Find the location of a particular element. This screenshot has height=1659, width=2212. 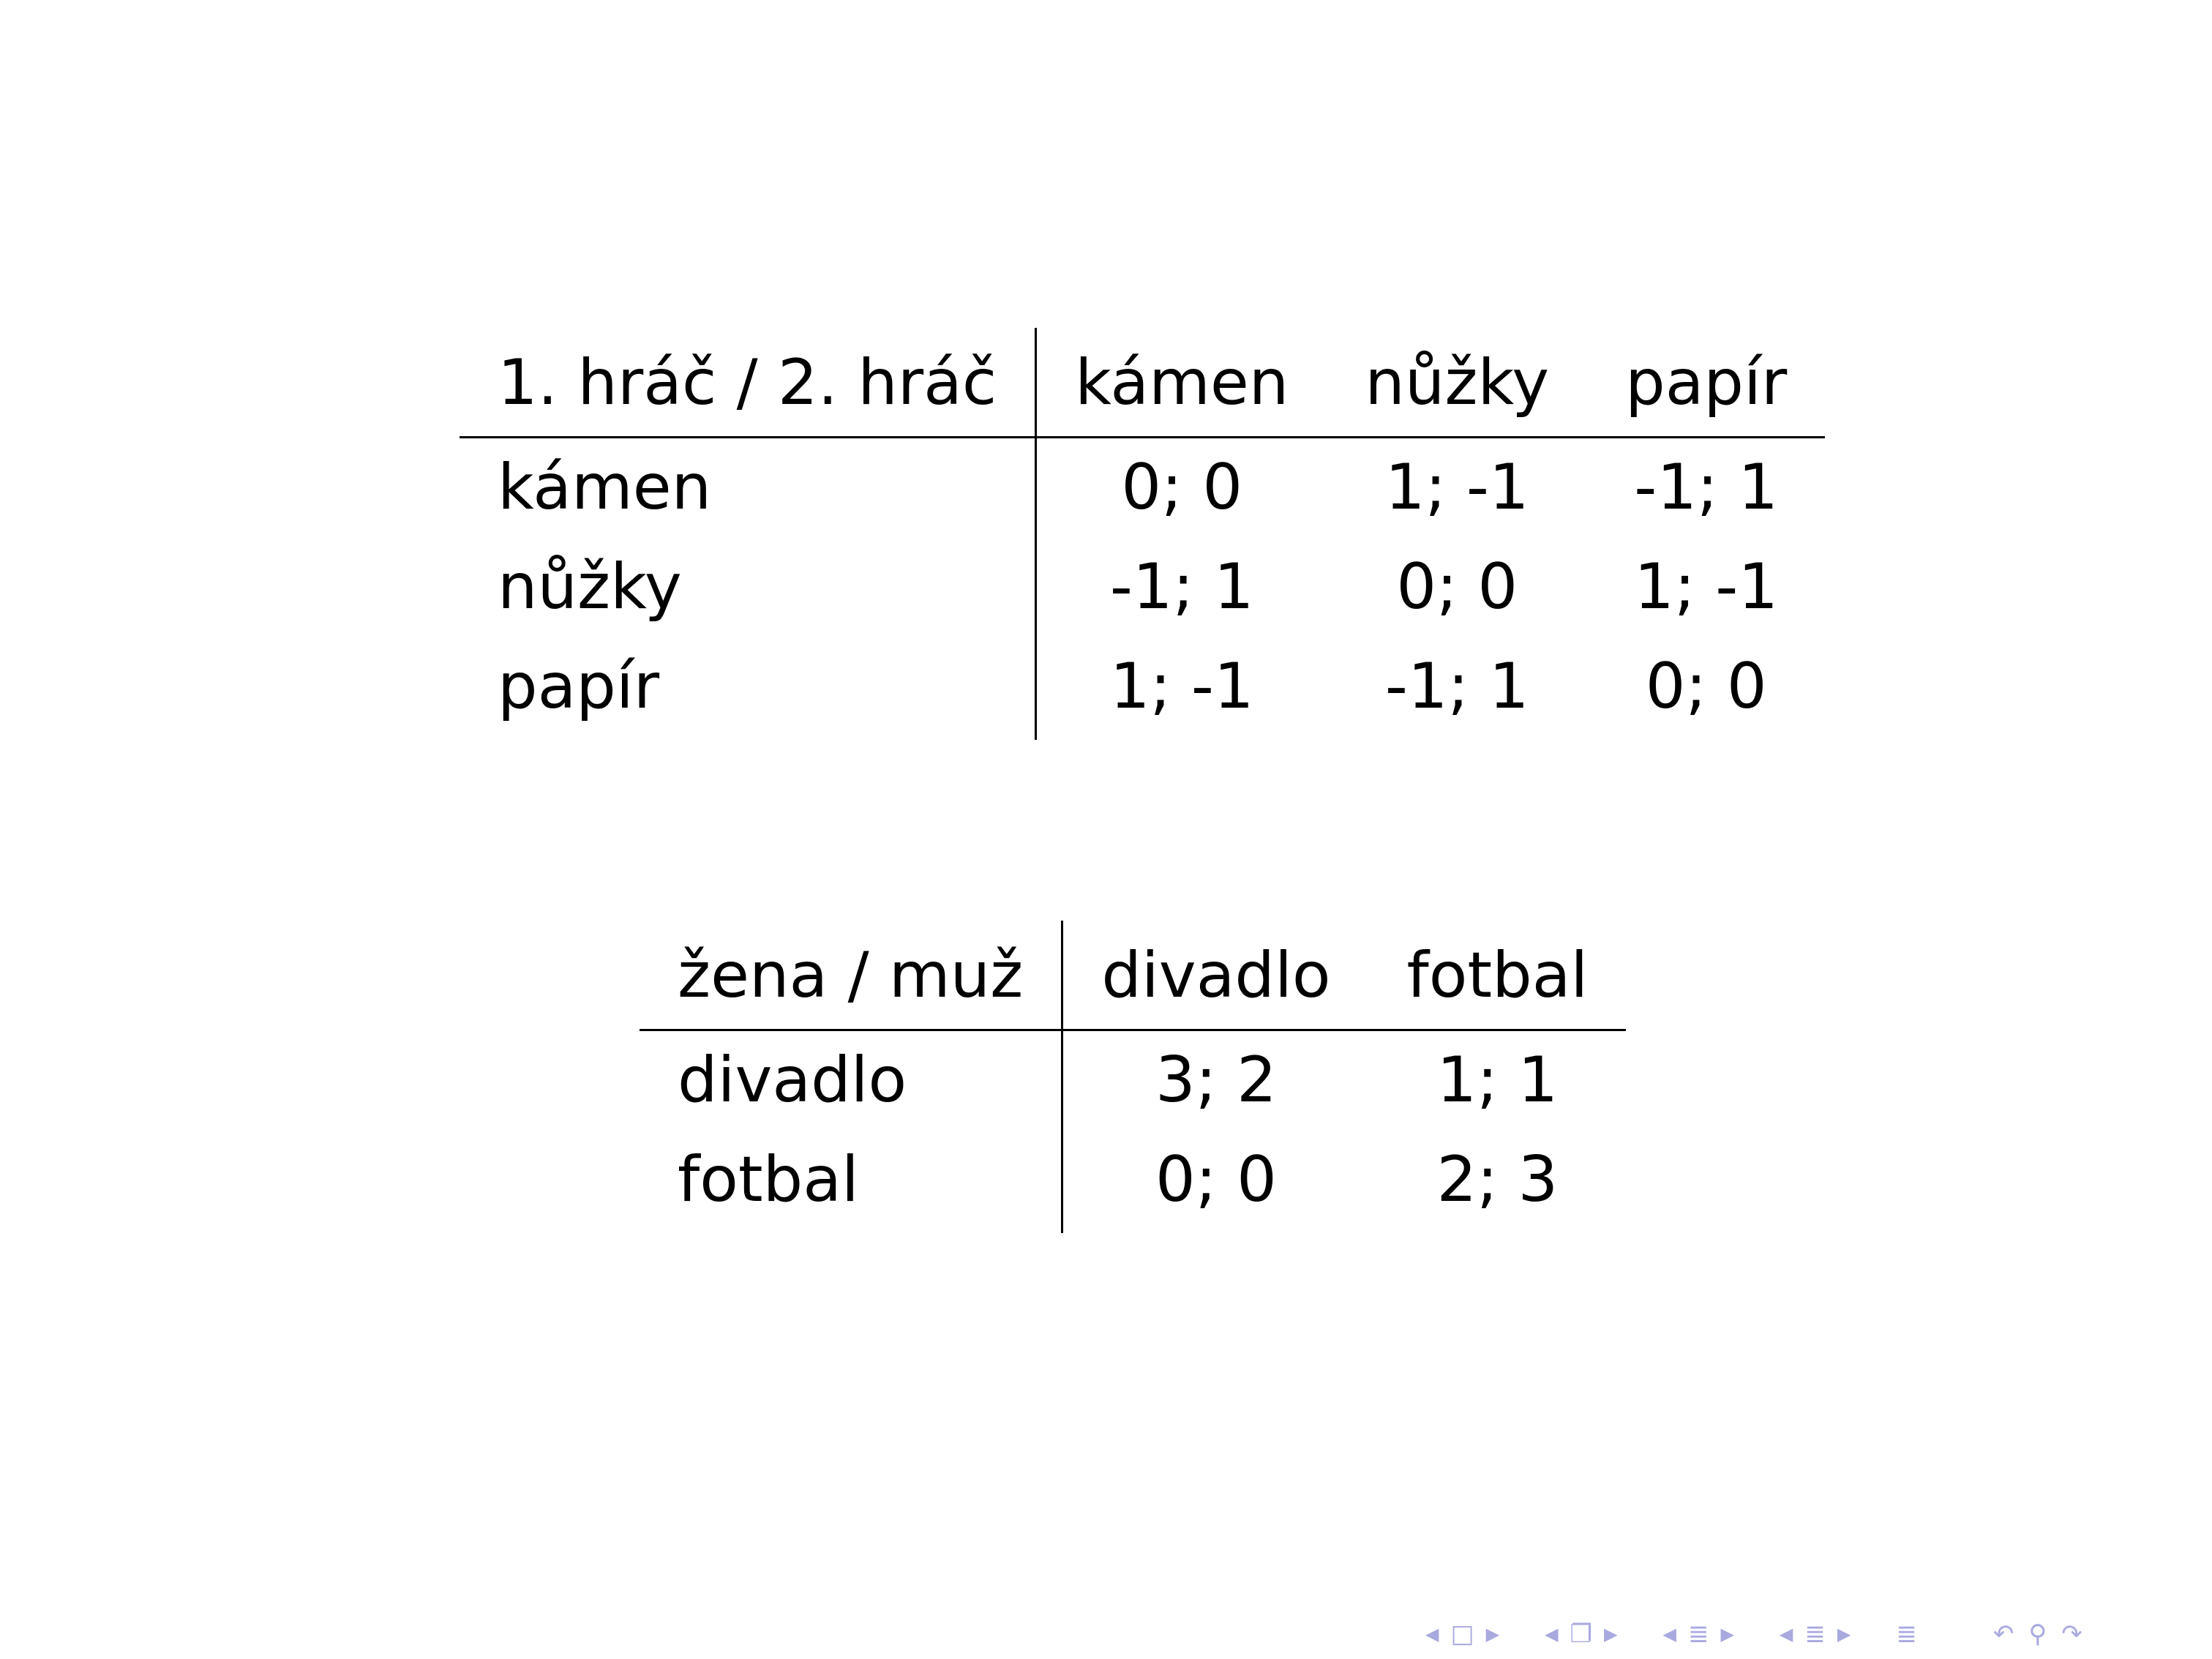

column-header-fotbal: fotbal is located at coordinates (1497, 976).